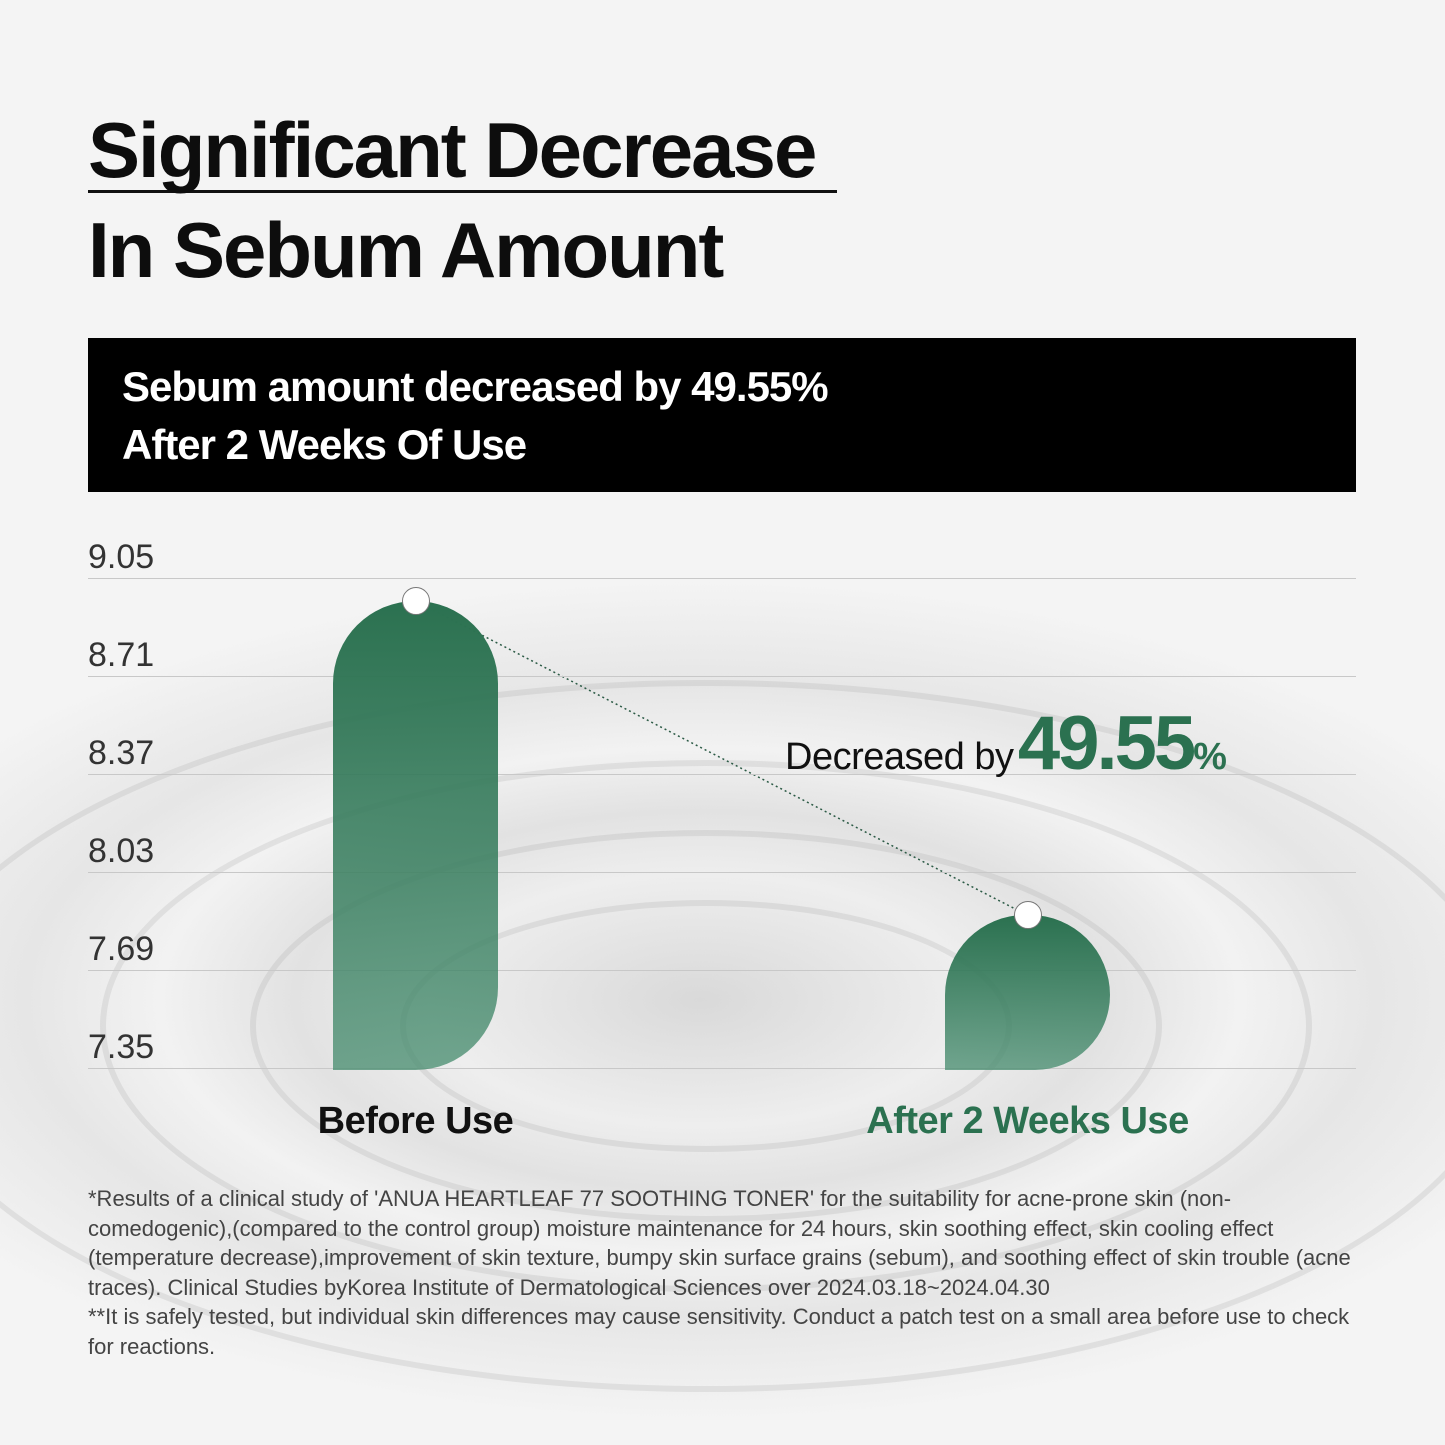  Describe the element at coordinates (1210, 757) in the screenshot. I see `annotation-suffix: %` at that location.